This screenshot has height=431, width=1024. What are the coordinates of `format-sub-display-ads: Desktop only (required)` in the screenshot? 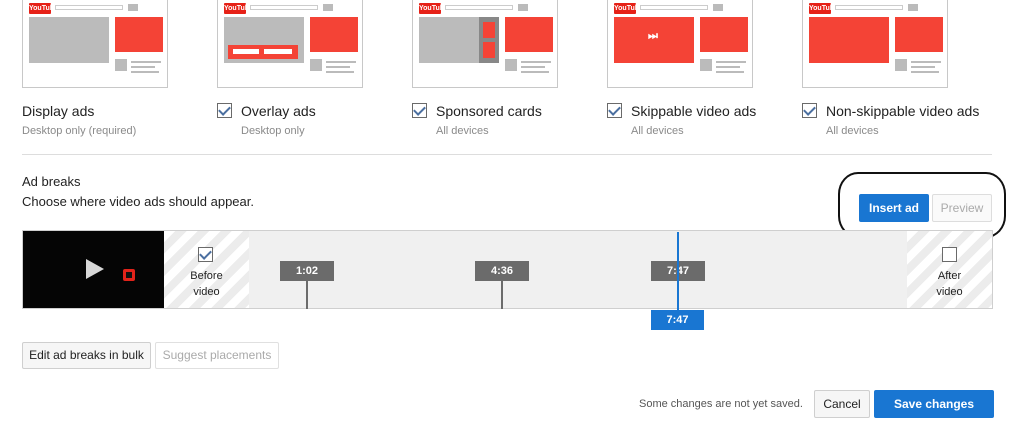 It's located at (79, 131).